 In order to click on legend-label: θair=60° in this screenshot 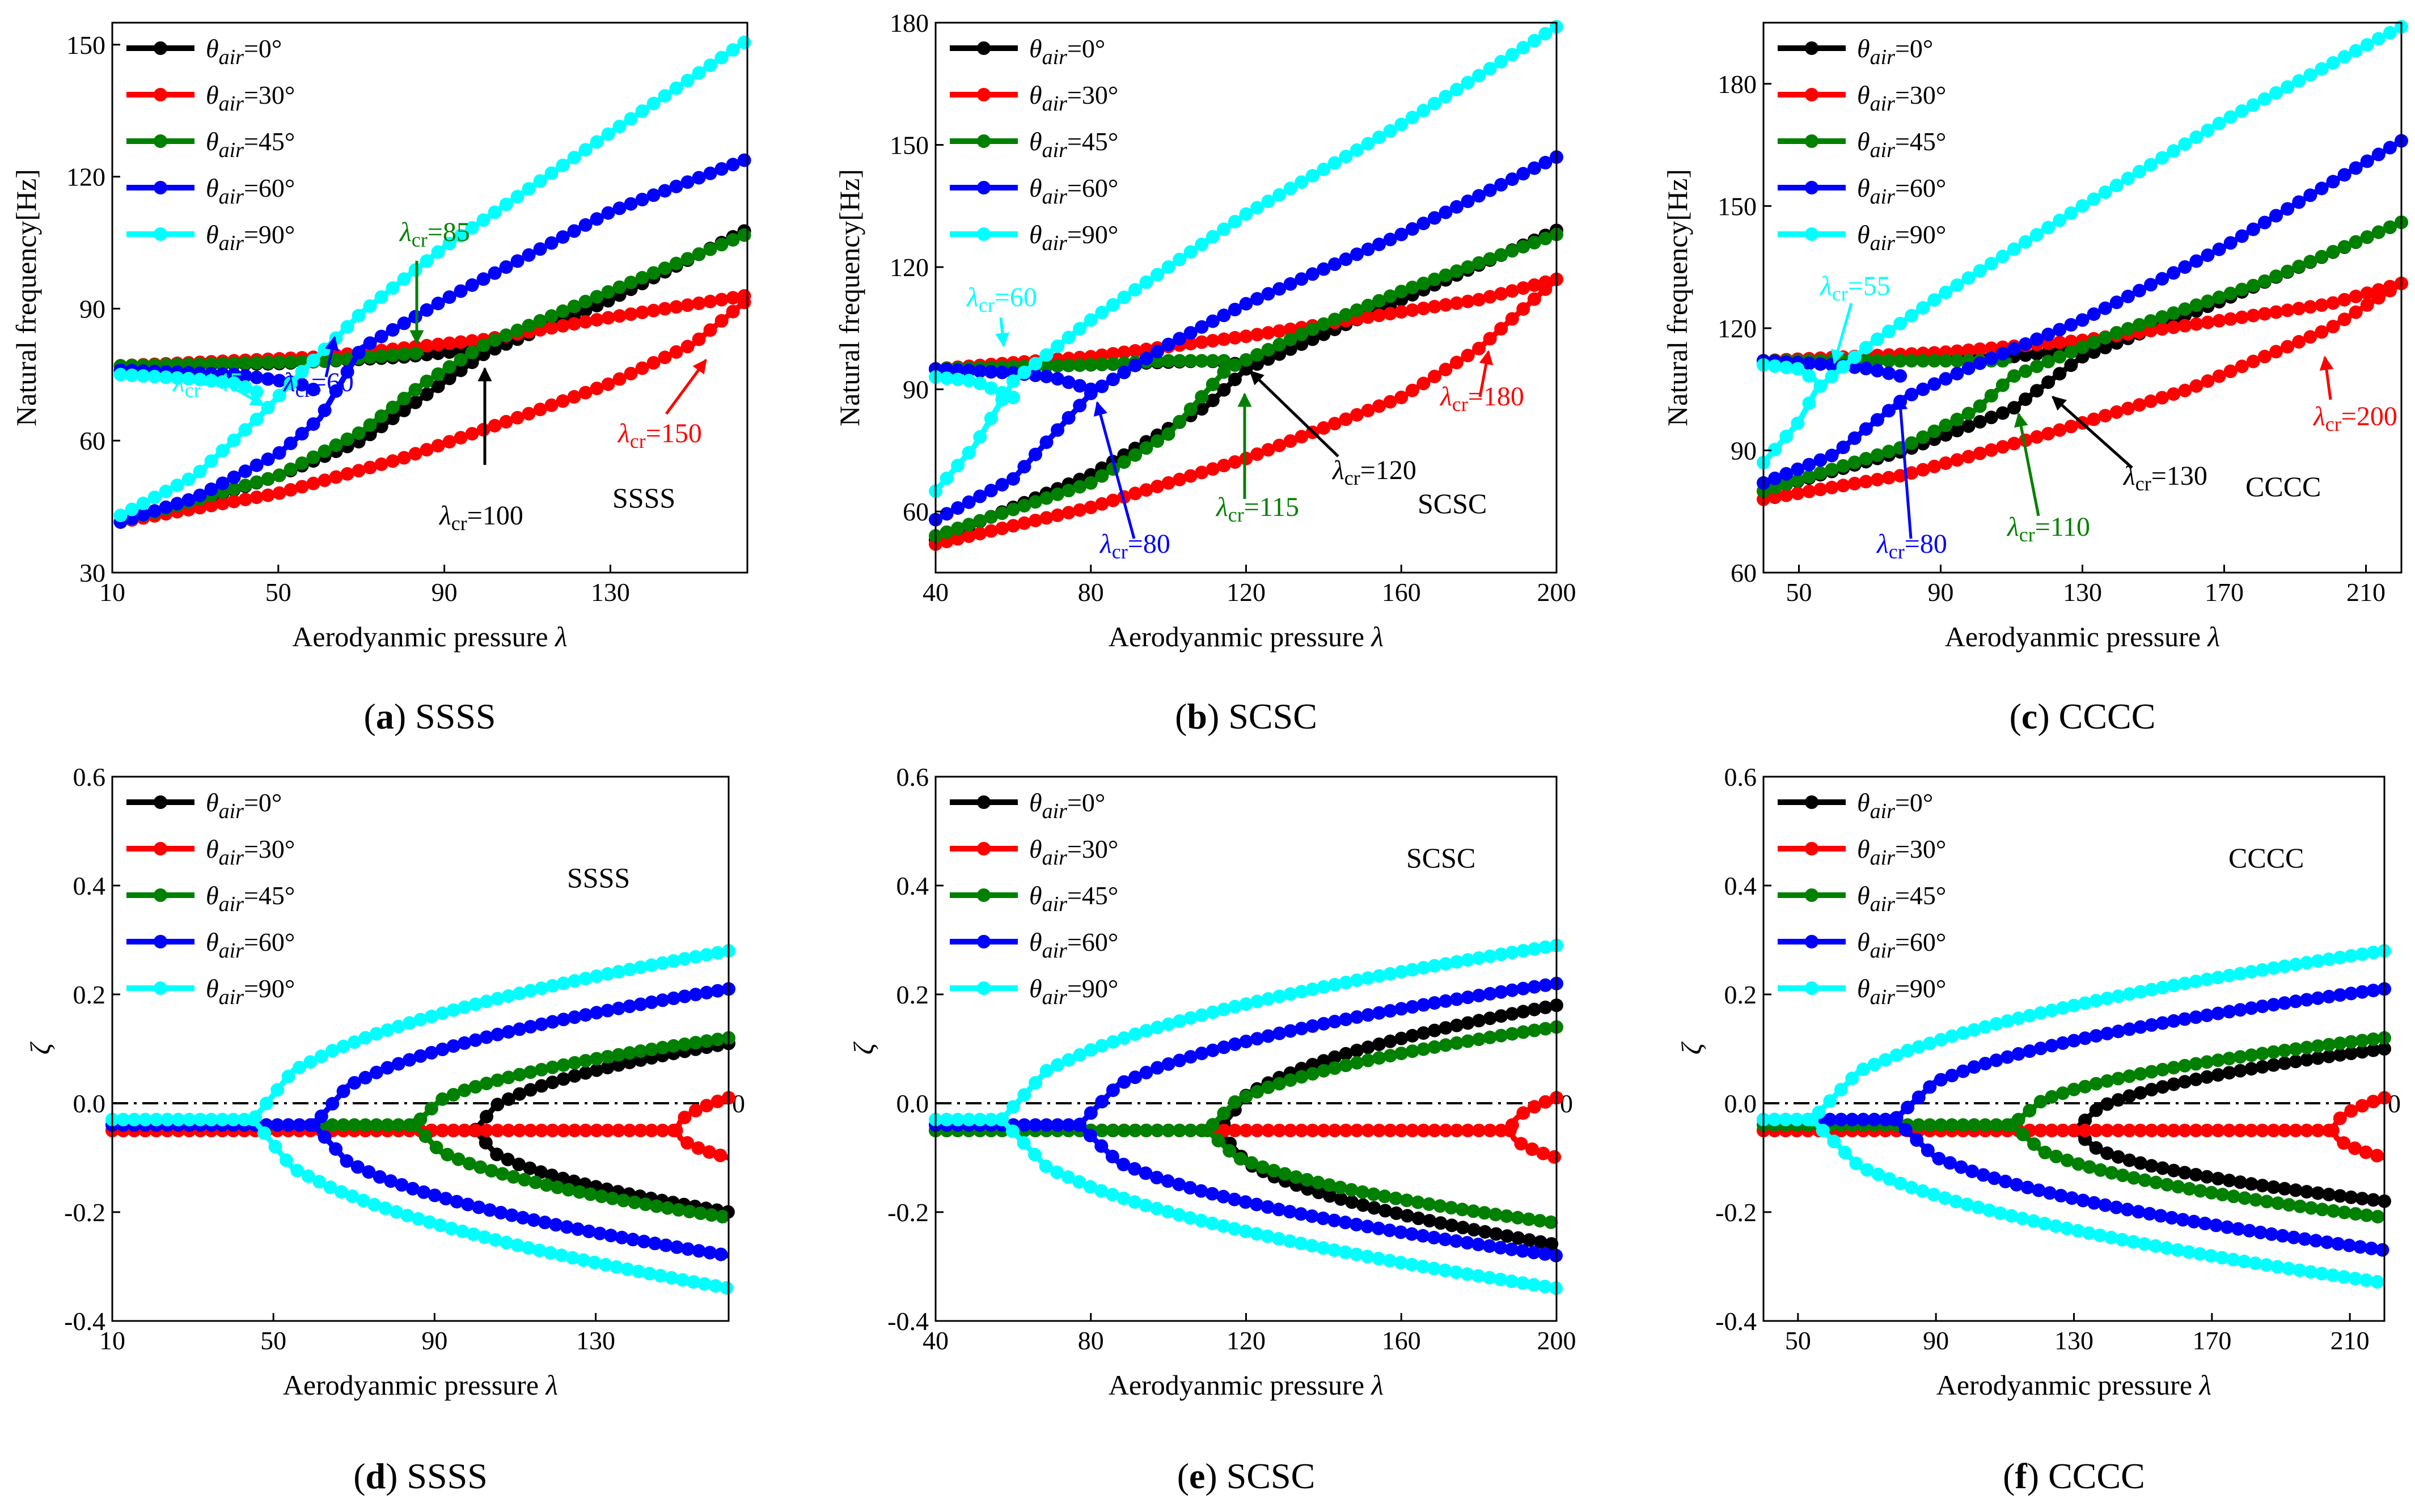, I will do `click(1073, 191)`.